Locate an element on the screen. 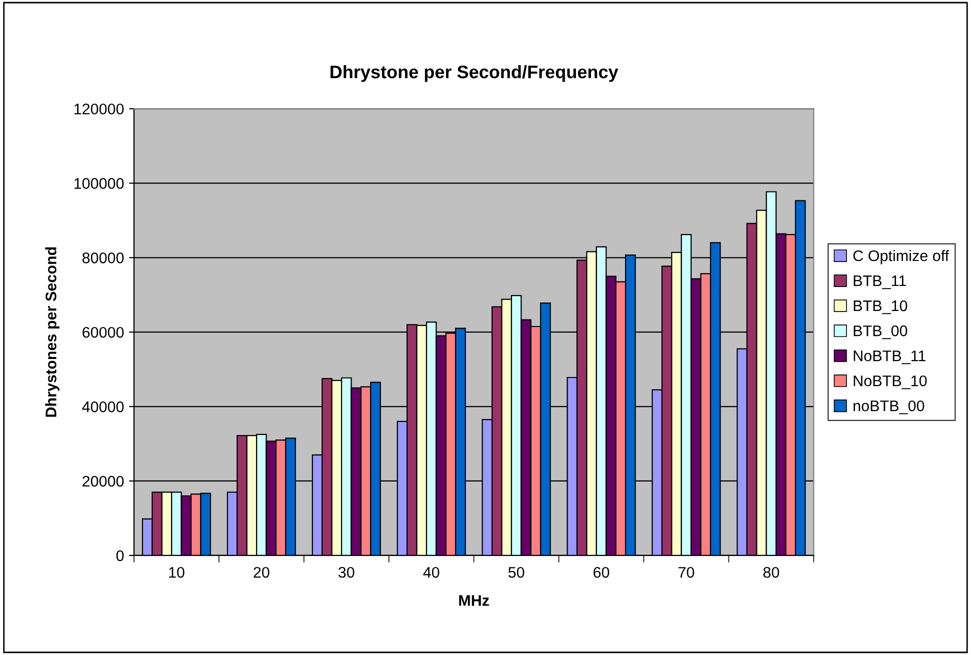  legend-label: BTB_11 is located at coordinates (880, 283).